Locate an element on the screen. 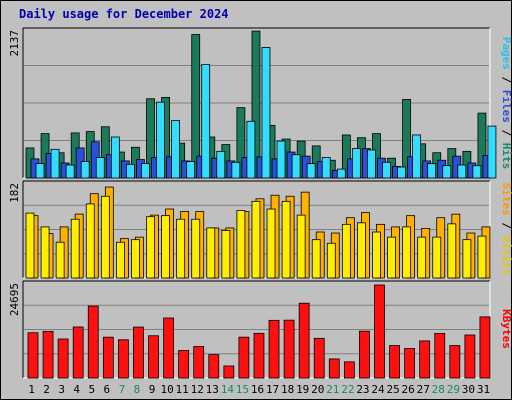 The width and height of the screenshot is (512, 400). x-tick-day-22: 22 is located at coordinates (347, 389).